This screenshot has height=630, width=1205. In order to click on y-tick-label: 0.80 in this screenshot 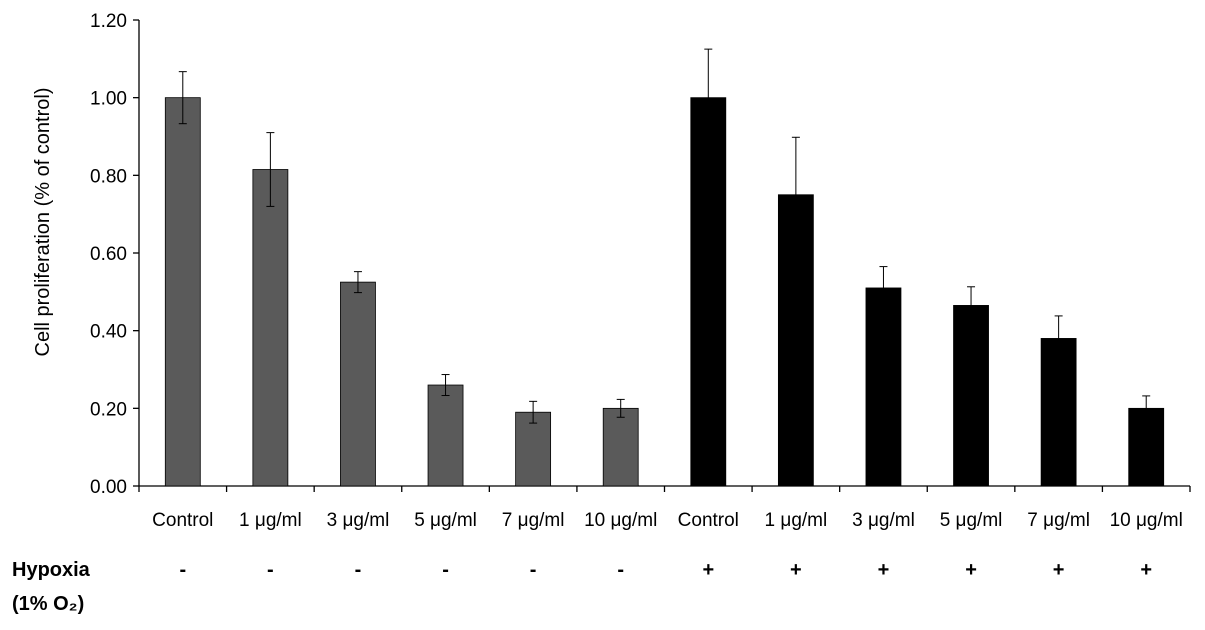, I will do `click(108, 176)`.